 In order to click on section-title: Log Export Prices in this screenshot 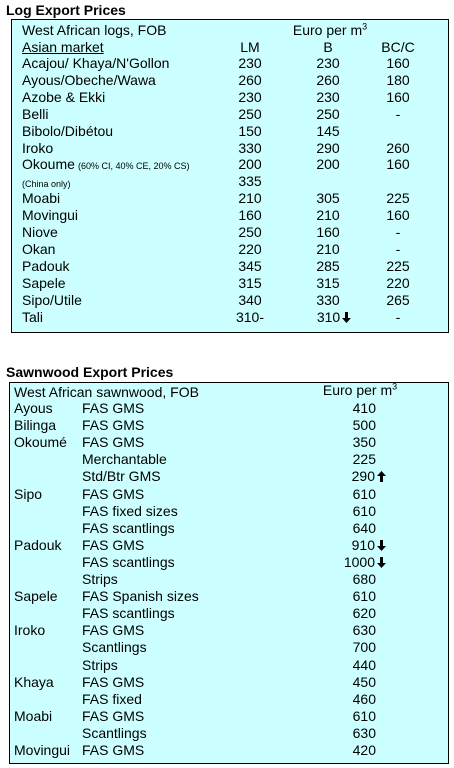, I will do `click(66, 10)`.